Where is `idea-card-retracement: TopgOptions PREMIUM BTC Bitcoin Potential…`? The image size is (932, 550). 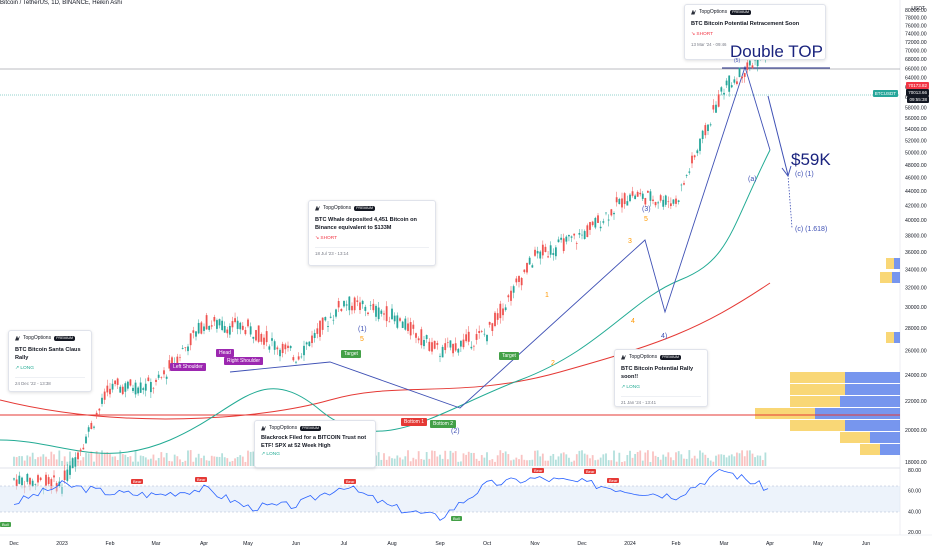 idea-card-retracement: TopgOptions PREMIUM BTC Bitcoin Potential… is located at coordinates (755, 32).